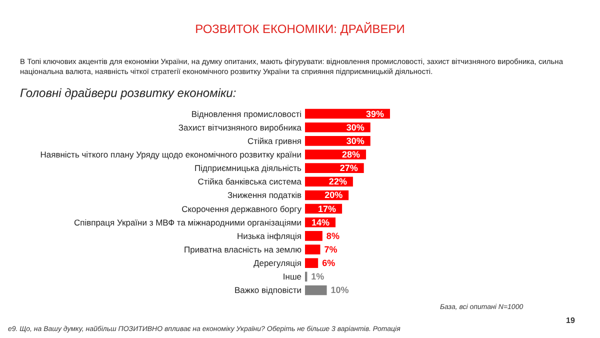 Image resolution: width=600 pixels, height=338 pixels. I want to click on y-tick-label: Низька інфляція, so click(269, 235).